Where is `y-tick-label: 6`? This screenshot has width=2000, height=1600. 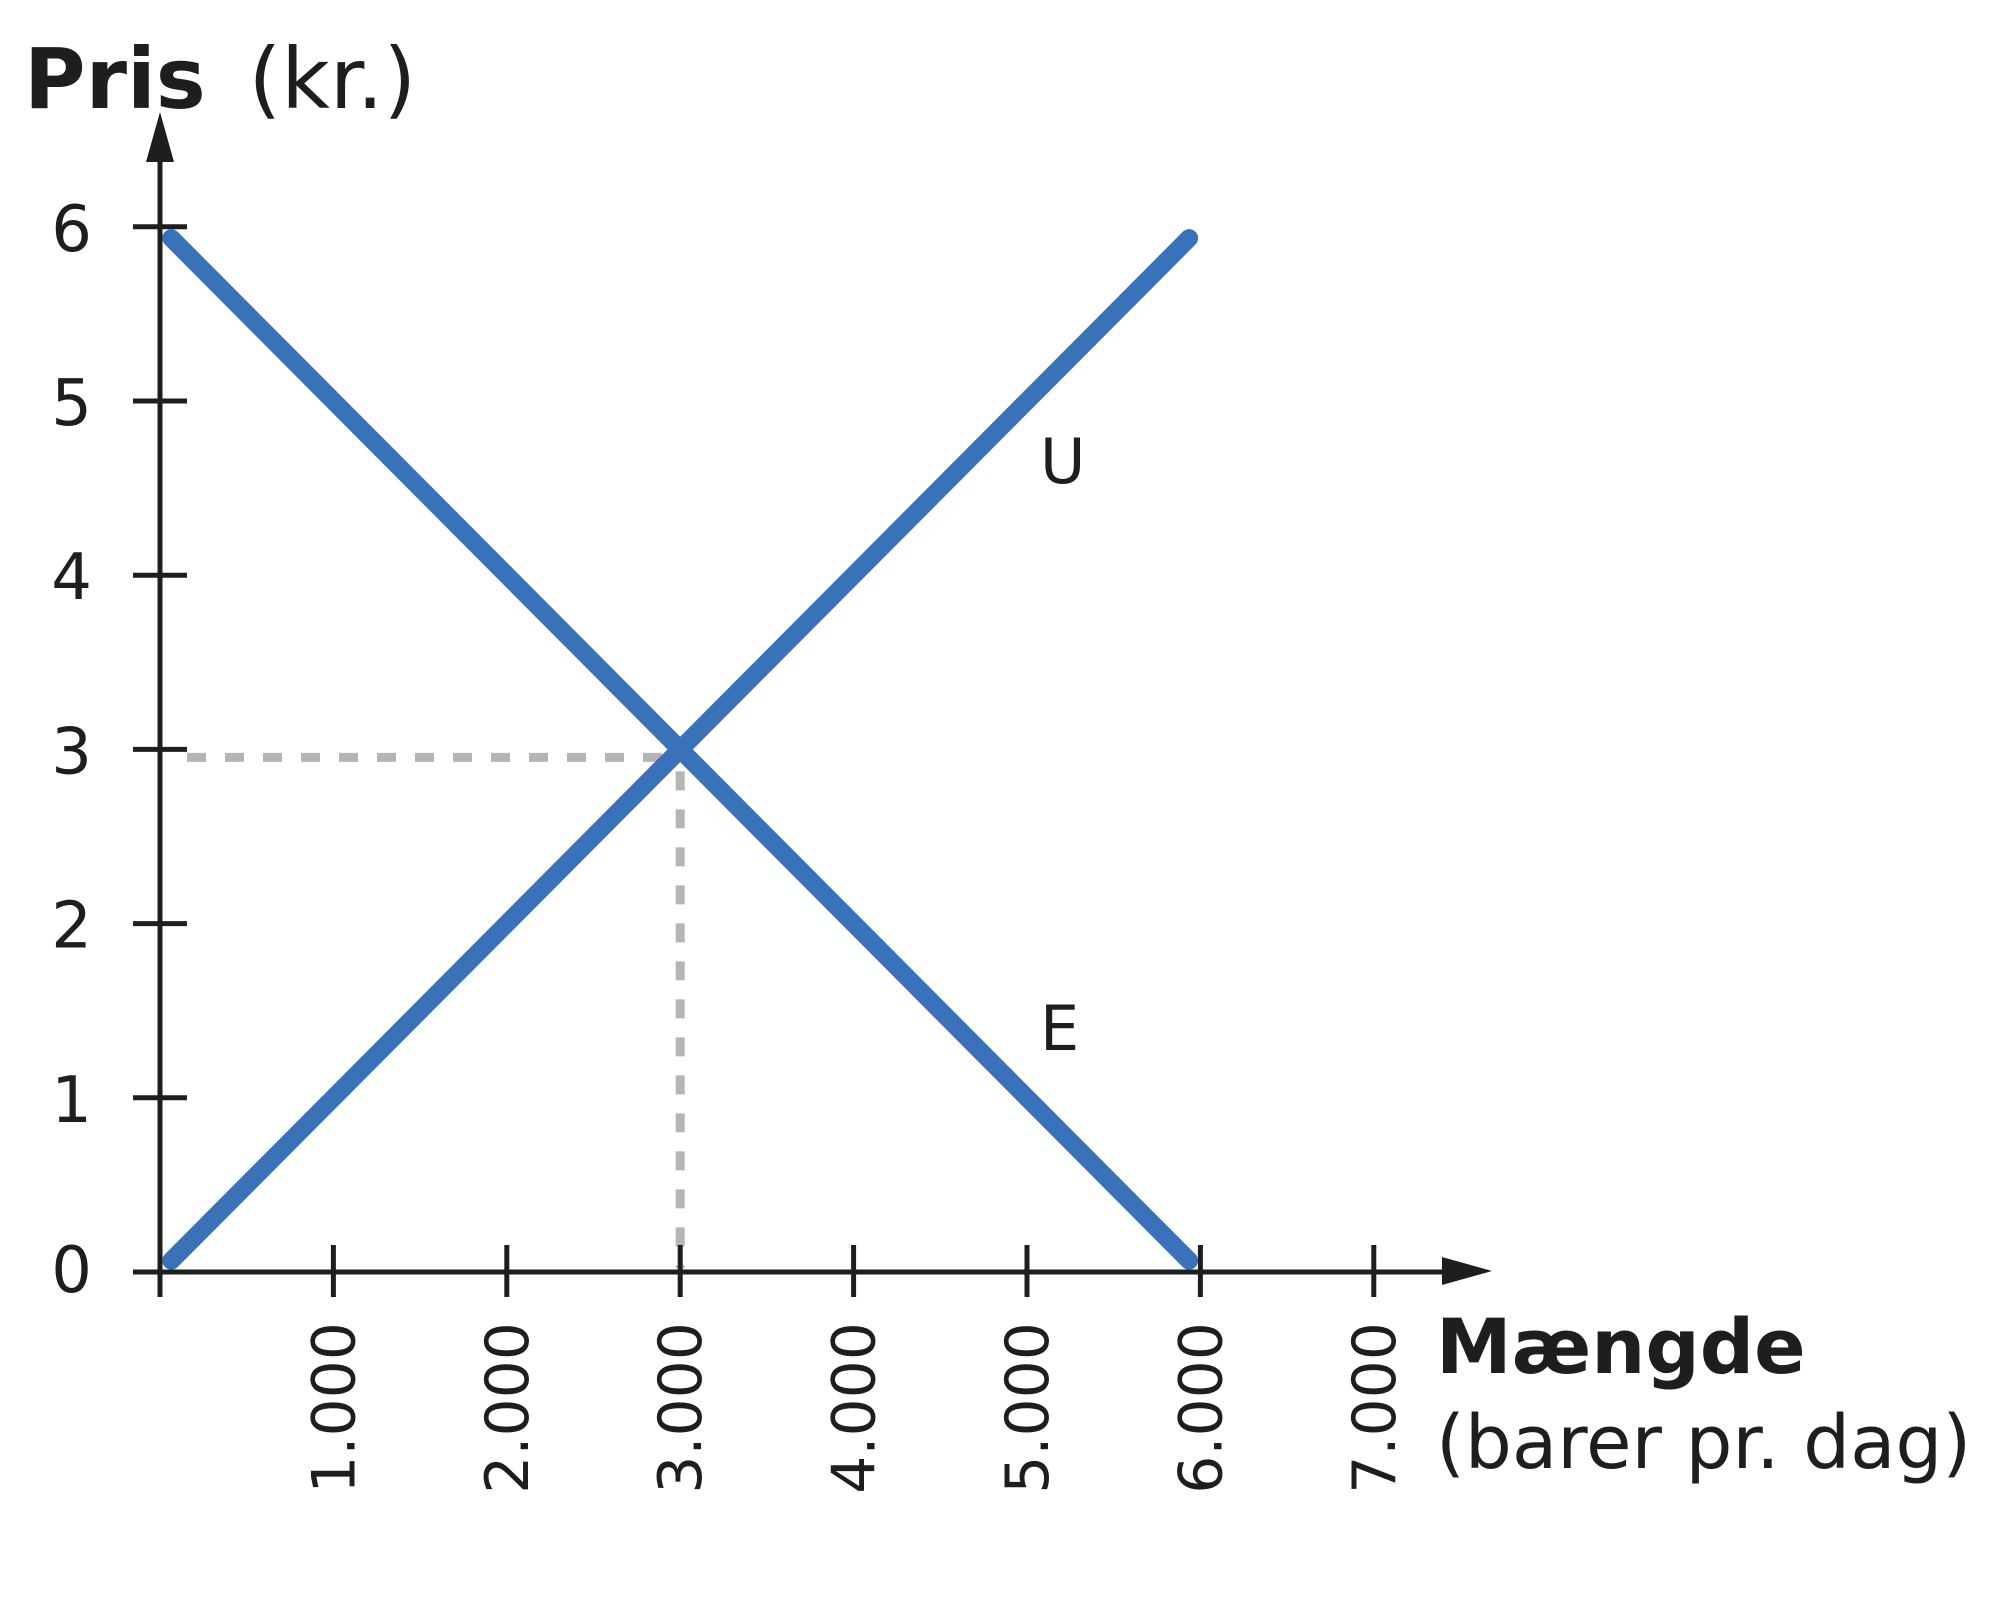 y-tick-label: 6 is located at coordinates (71, 230).